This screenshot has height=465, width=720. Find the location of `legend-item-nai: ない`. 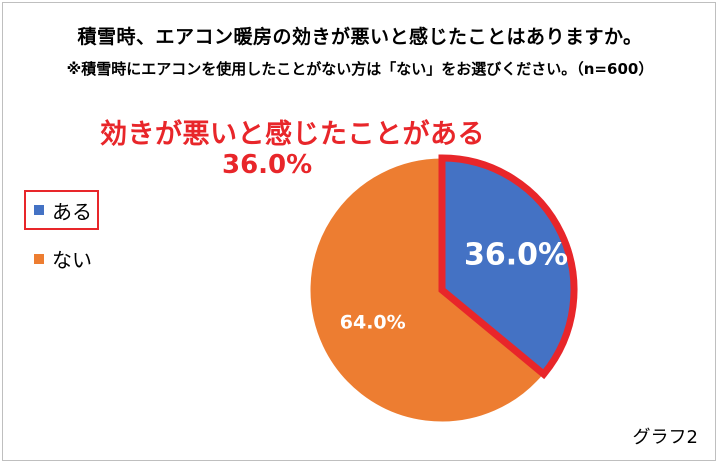

legend-item-nai: ない is located at coordinates (63, 258).